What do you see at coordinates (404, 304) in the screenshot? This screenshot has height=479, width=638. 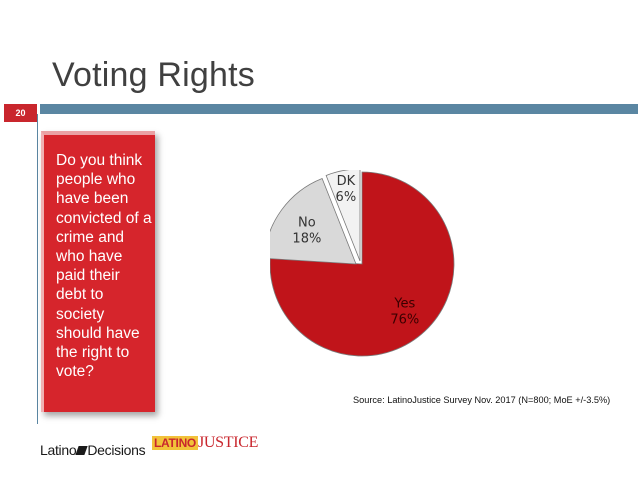 I see `slice-label-yes: Yes` at bounding box center [404, 304].